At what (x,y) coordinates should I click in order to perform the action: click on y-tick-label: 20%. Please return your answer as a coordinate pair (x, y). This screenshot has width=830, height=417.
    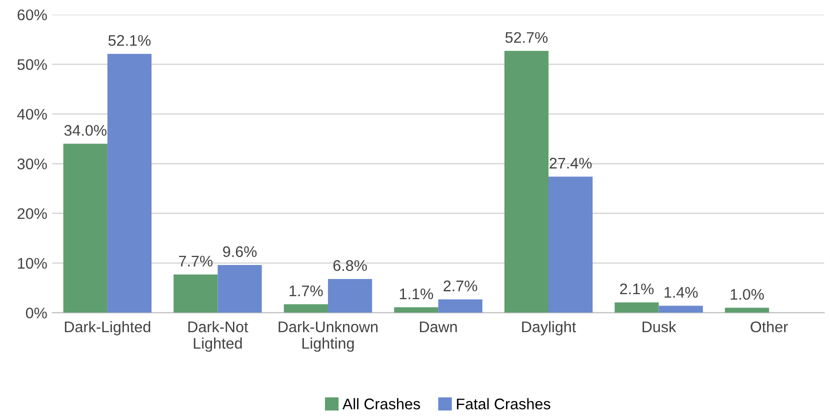
    Looking at the image, I should click on (32, 214).